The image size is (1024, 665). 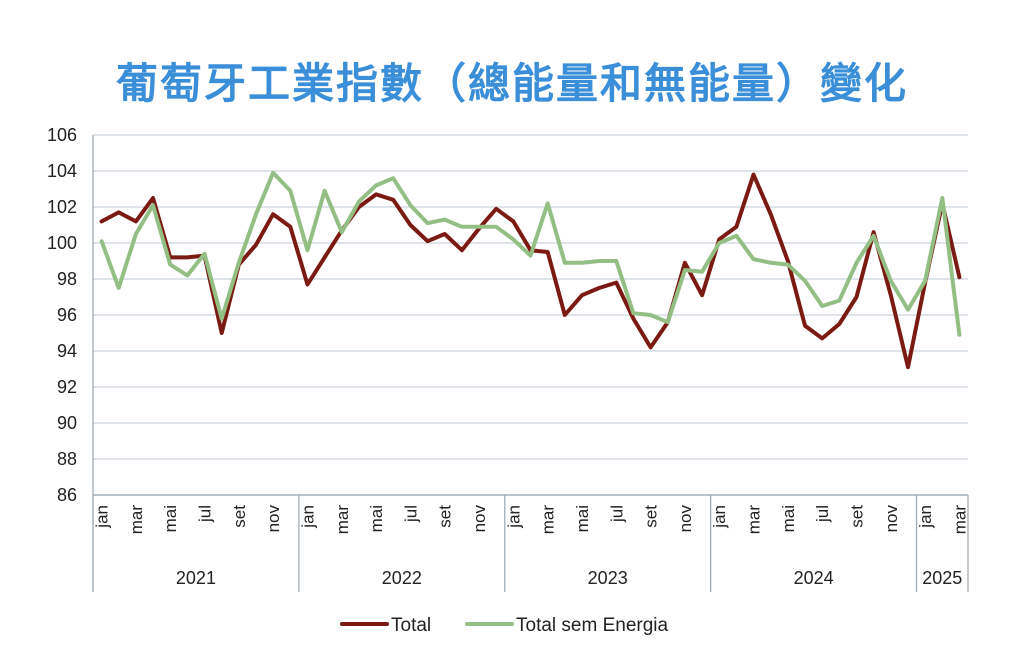 I want to click on y-tick-label: 94, so click(x=67, y=351).